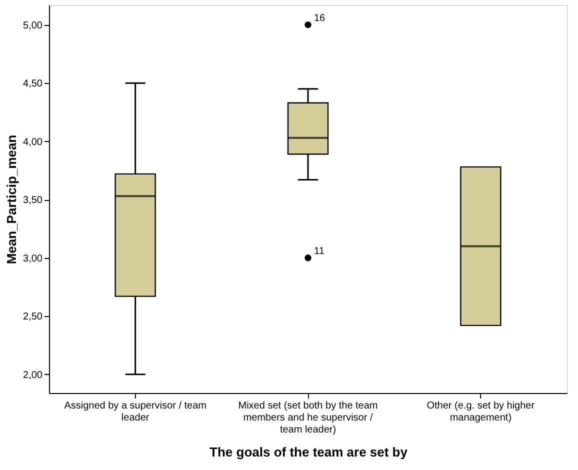 Image resolution: width=578 pixels, height=470 pixels. Describe the element at coordinates (320, 18) in the screenshot. I see `annotation: 16` at that location.